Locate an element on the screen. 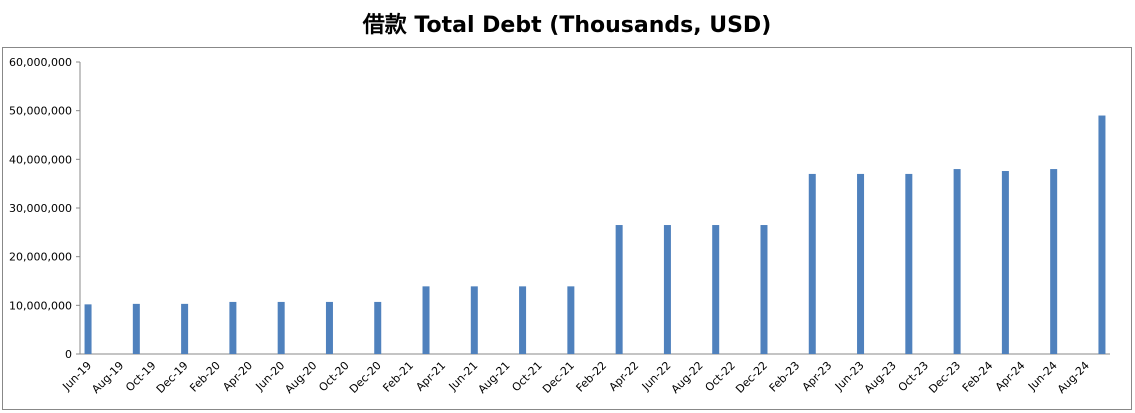 The width and height of the screenshot is (1135, 413). x-tick-label: Aug-24 is located at coordinates (1073, 377).